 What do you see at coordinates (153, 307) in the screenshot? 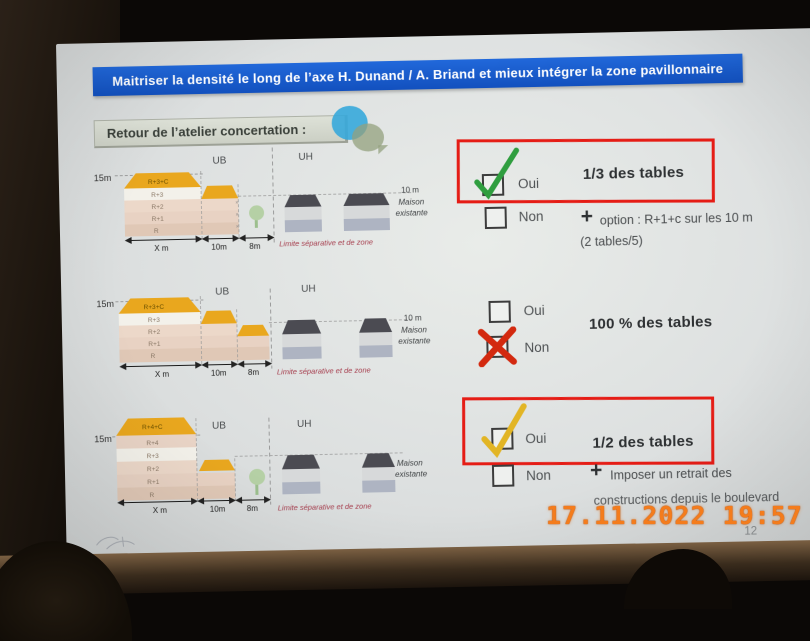
I see `svg-text: R+3+C` at bounding box center [153, 307].